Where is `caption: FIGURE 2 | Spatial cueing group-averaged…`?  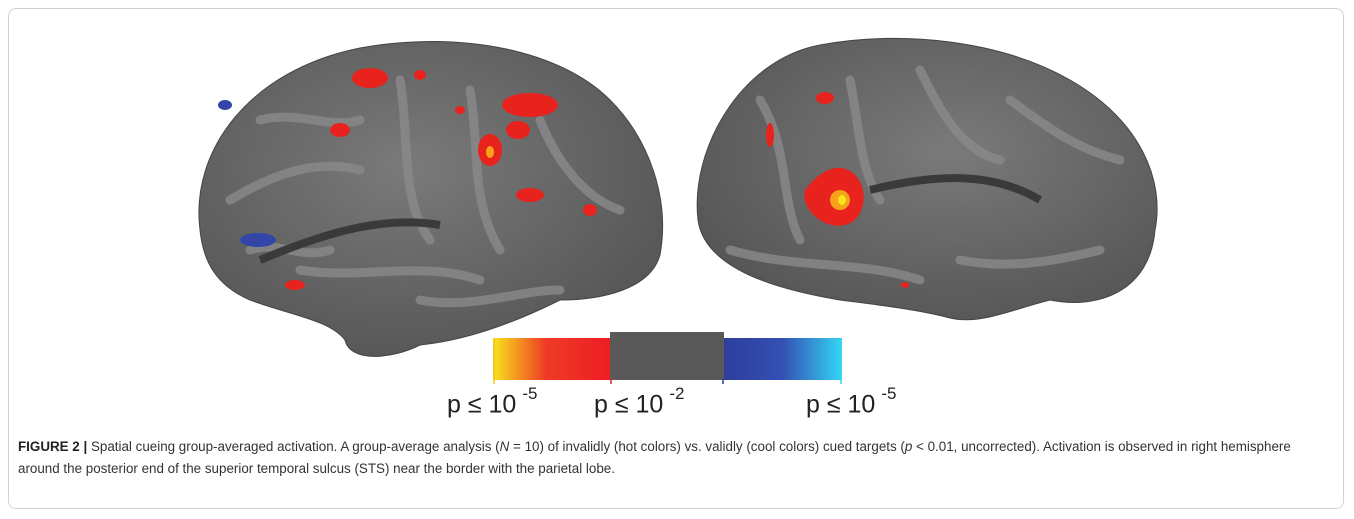 caption: FIGURE 2 | Spatial cueing group-averaged… is located at coordinates (673, 458).